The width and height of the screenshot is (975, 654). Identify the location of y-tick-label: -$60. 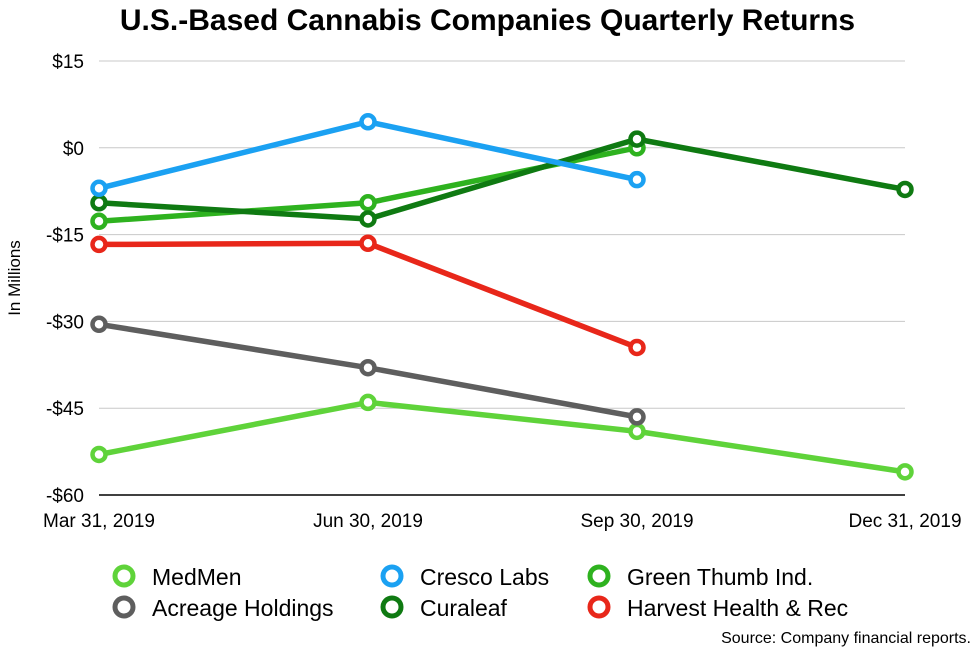
(65, 496).